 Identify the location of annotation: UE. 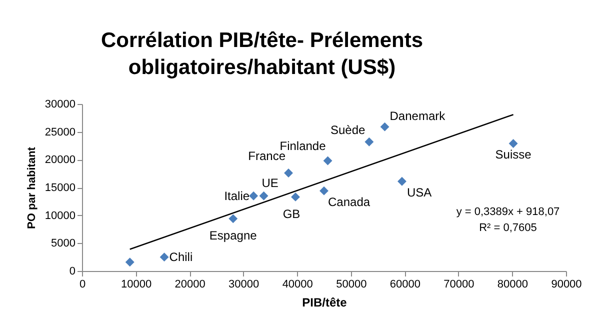
(270, 183).